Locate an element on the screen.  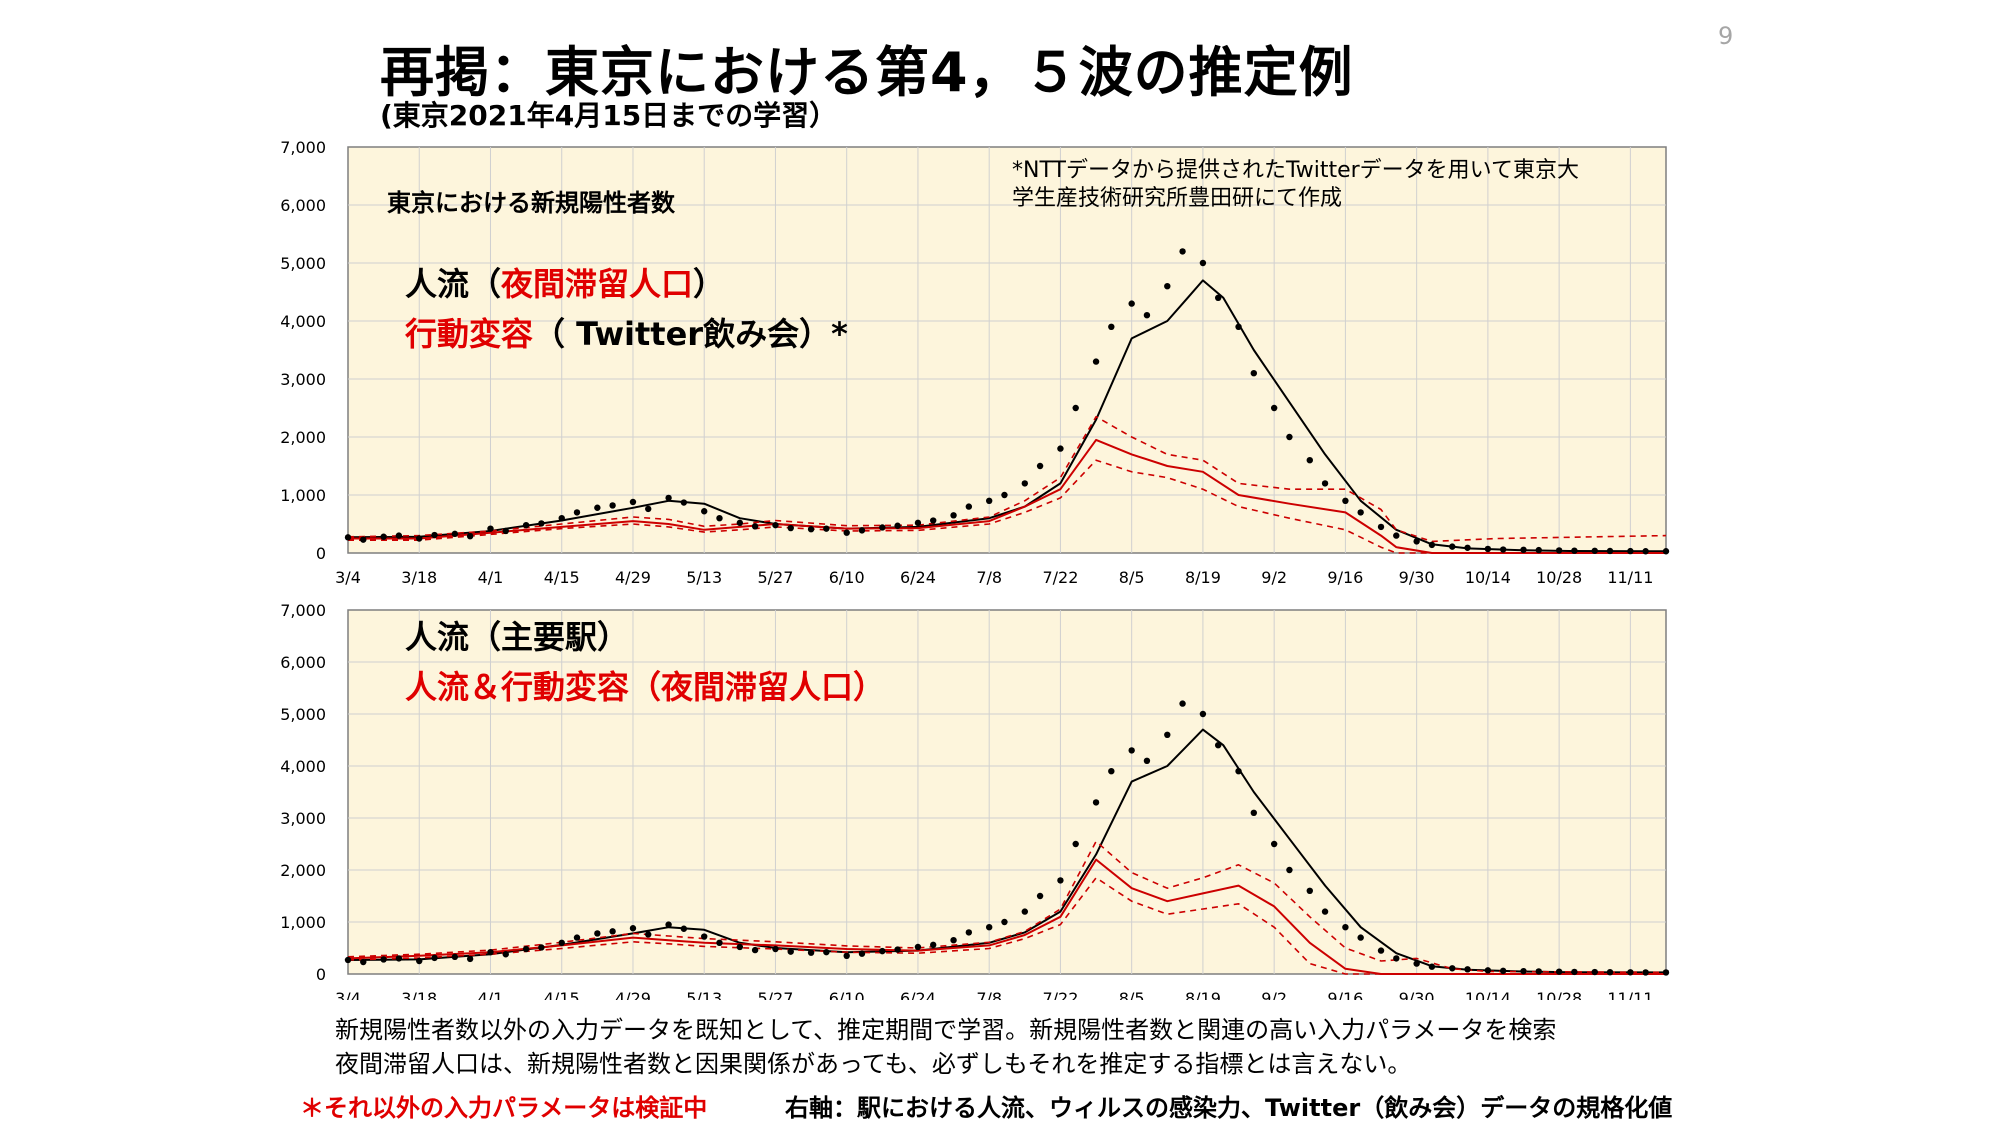
top-note-line2: 学生産技術研究所豊田研にて作成 is located at coordinates (1177, 198).